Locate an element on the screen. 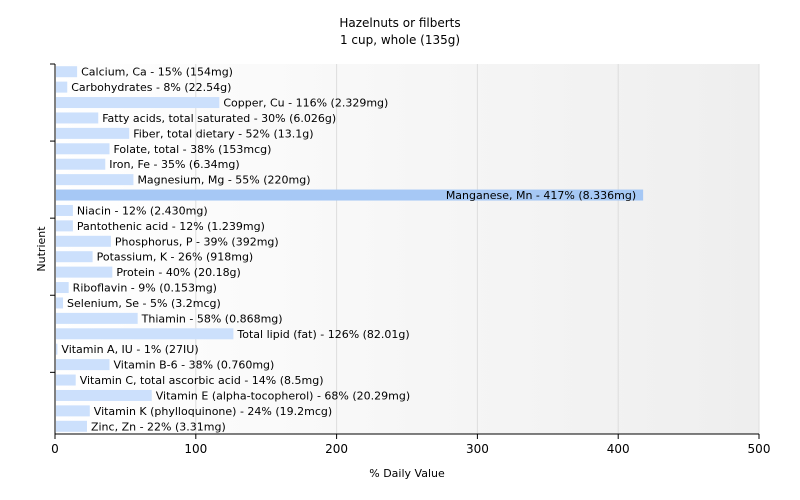  x-axis-label: % Daily Value is located at coordinates (407, 473).